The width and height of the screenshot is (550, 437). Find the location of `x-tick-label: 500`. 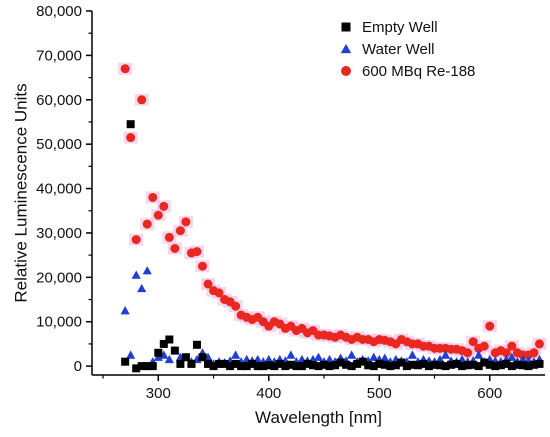

x-tick-label: 500 is located at coordinates (379, 393).